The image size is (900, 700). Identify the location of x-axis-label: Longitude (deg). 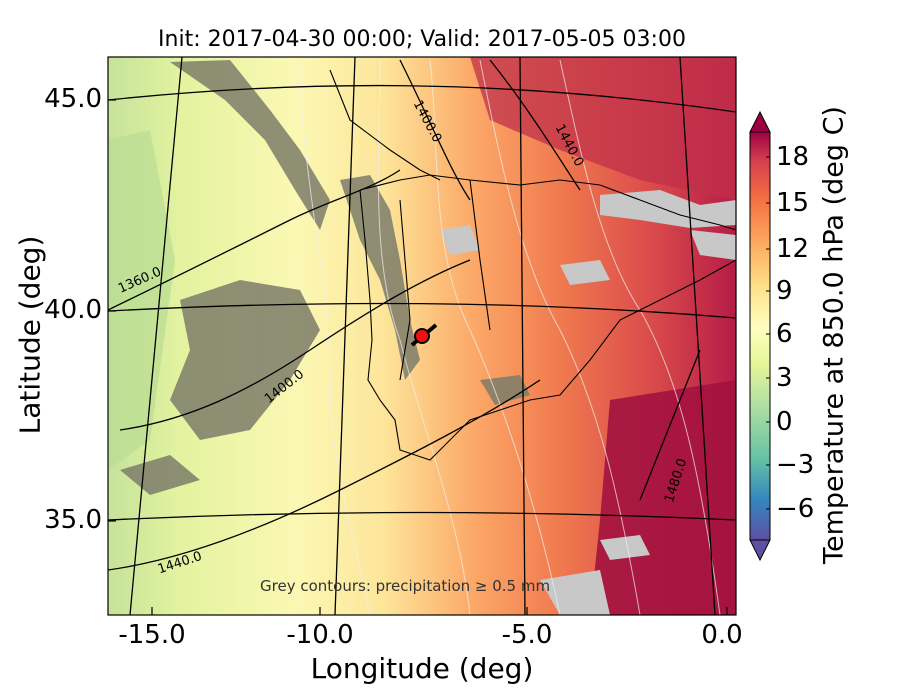
(422, 668).